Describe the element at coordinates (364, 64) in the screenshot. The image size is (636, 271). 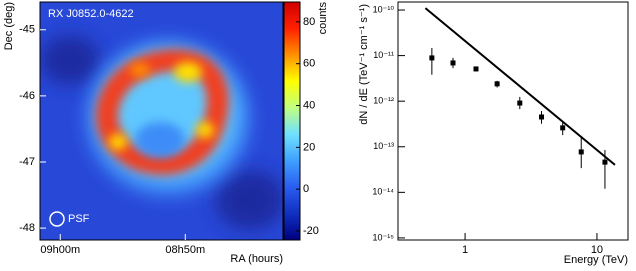
I see `y-axis-label: dN / dE (TeV⁻¹ cm⁻¹ s⁻¹)` at that location.